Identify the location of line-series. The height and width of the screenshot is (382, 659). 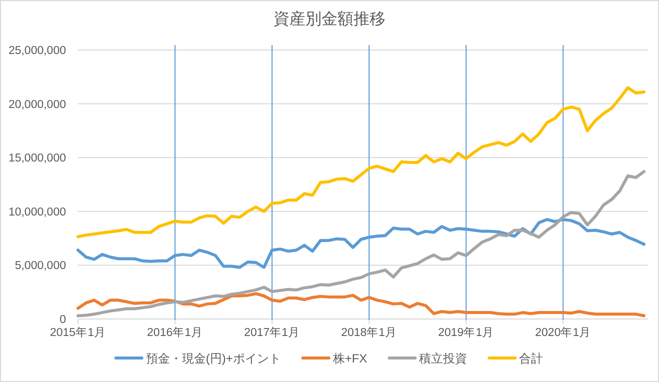
(361, 305).